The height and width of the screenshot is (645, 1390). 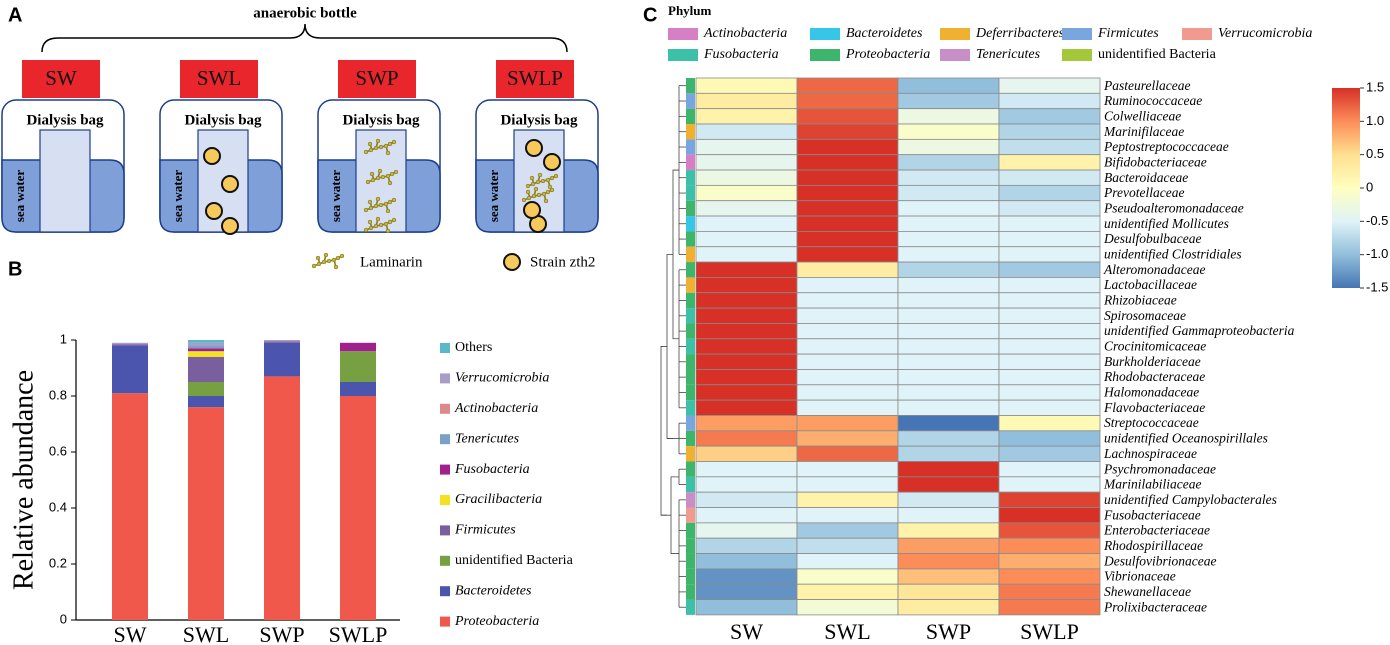 What do you see at coordinates (1154, 407) in the screenshot?
I see `row-label: Flavobacteriaceae` at bounding box center [1154, 407].